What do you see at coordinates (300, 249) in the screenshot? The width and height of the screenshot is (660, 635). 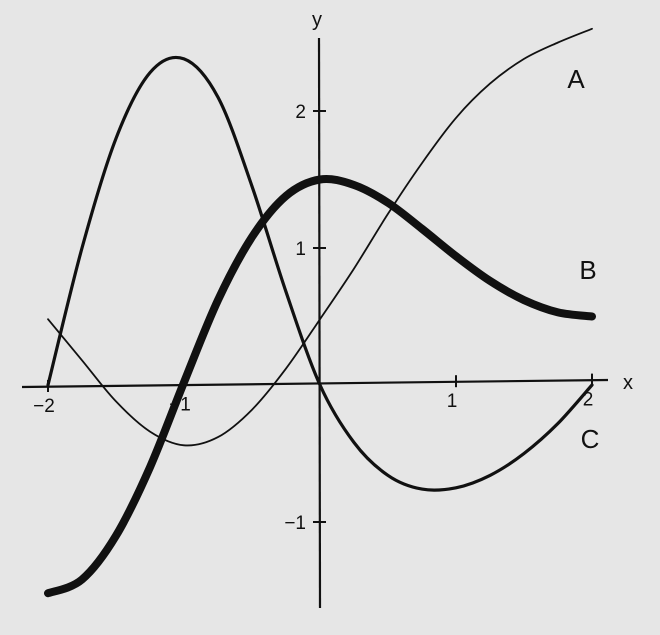 I see `y-tick-label: 1` at bounding box center [300, 249].